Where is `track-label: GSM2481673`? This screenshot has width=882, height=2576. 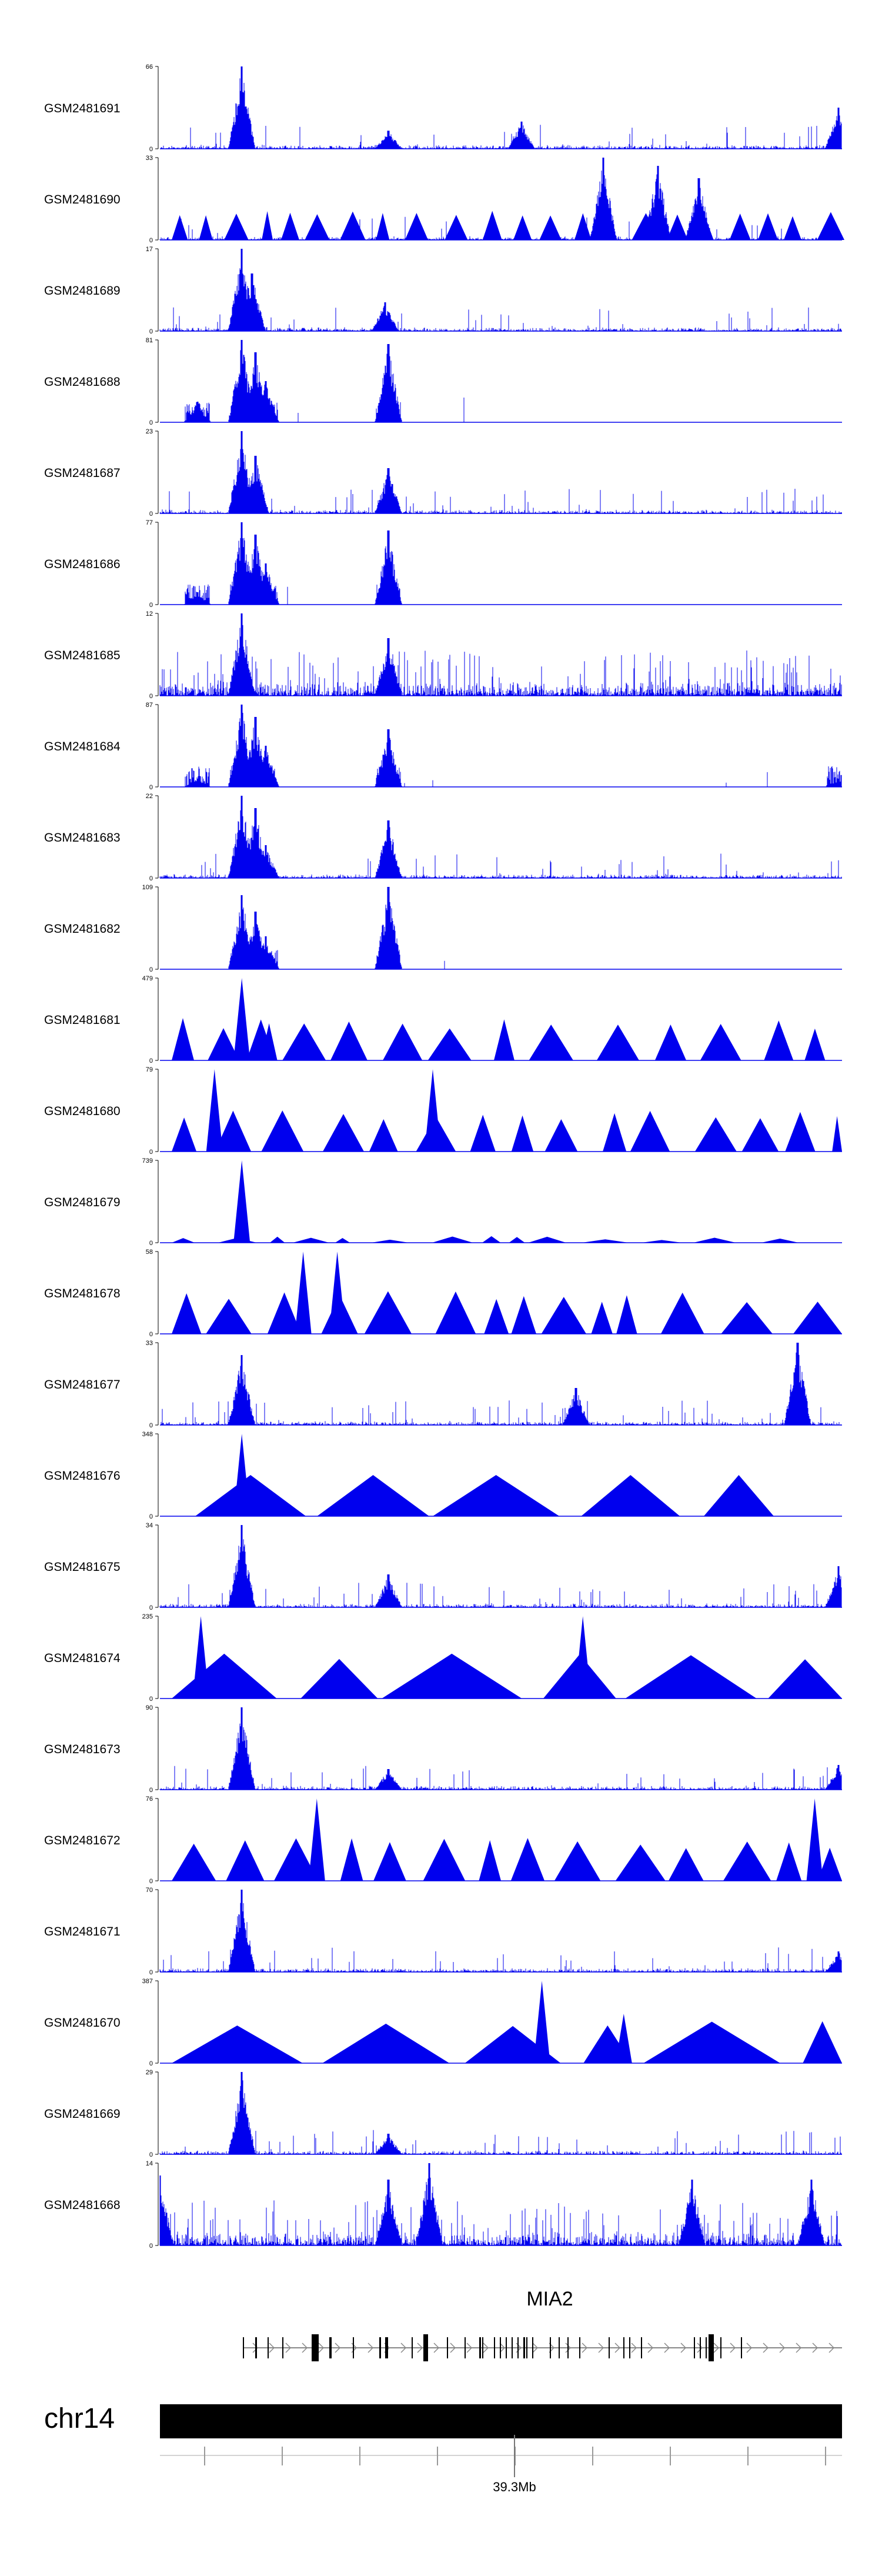 track-label: GSM2481673 is located at coordinates (82, 1749).